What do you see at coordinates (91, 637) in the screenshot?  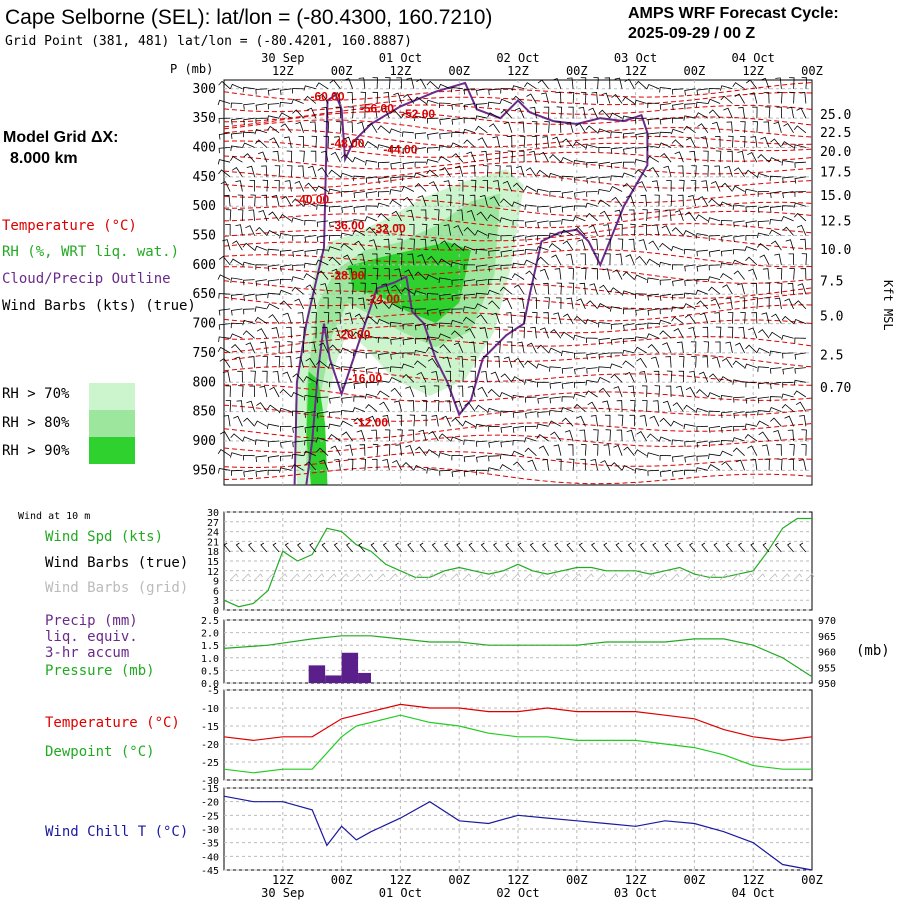 I see `precip-liq-label: liq. equiv.` at bounding box center [91, 637].